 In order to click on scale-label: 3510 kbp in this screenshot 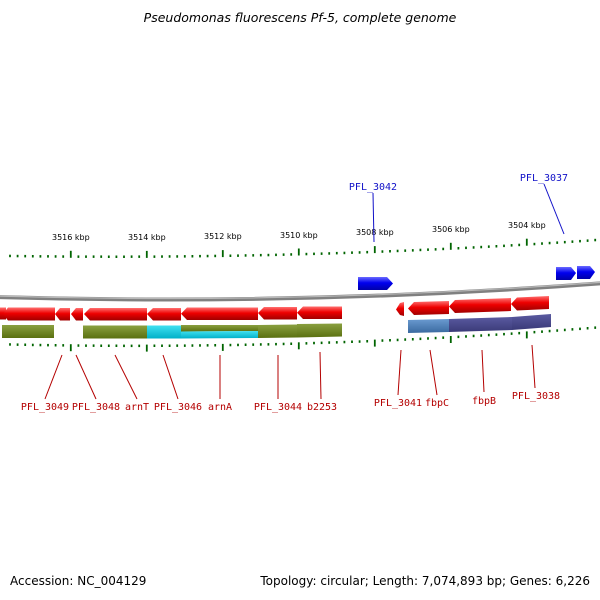, I will do `click(299, 235)`.